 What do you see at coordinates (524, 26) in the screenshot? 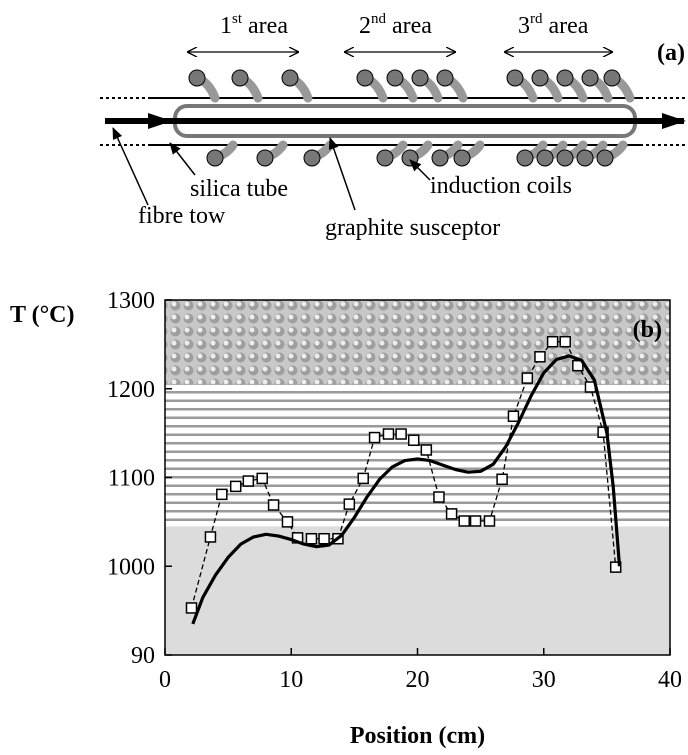
I see `area-number: 3` at bounding box center [524, 26].